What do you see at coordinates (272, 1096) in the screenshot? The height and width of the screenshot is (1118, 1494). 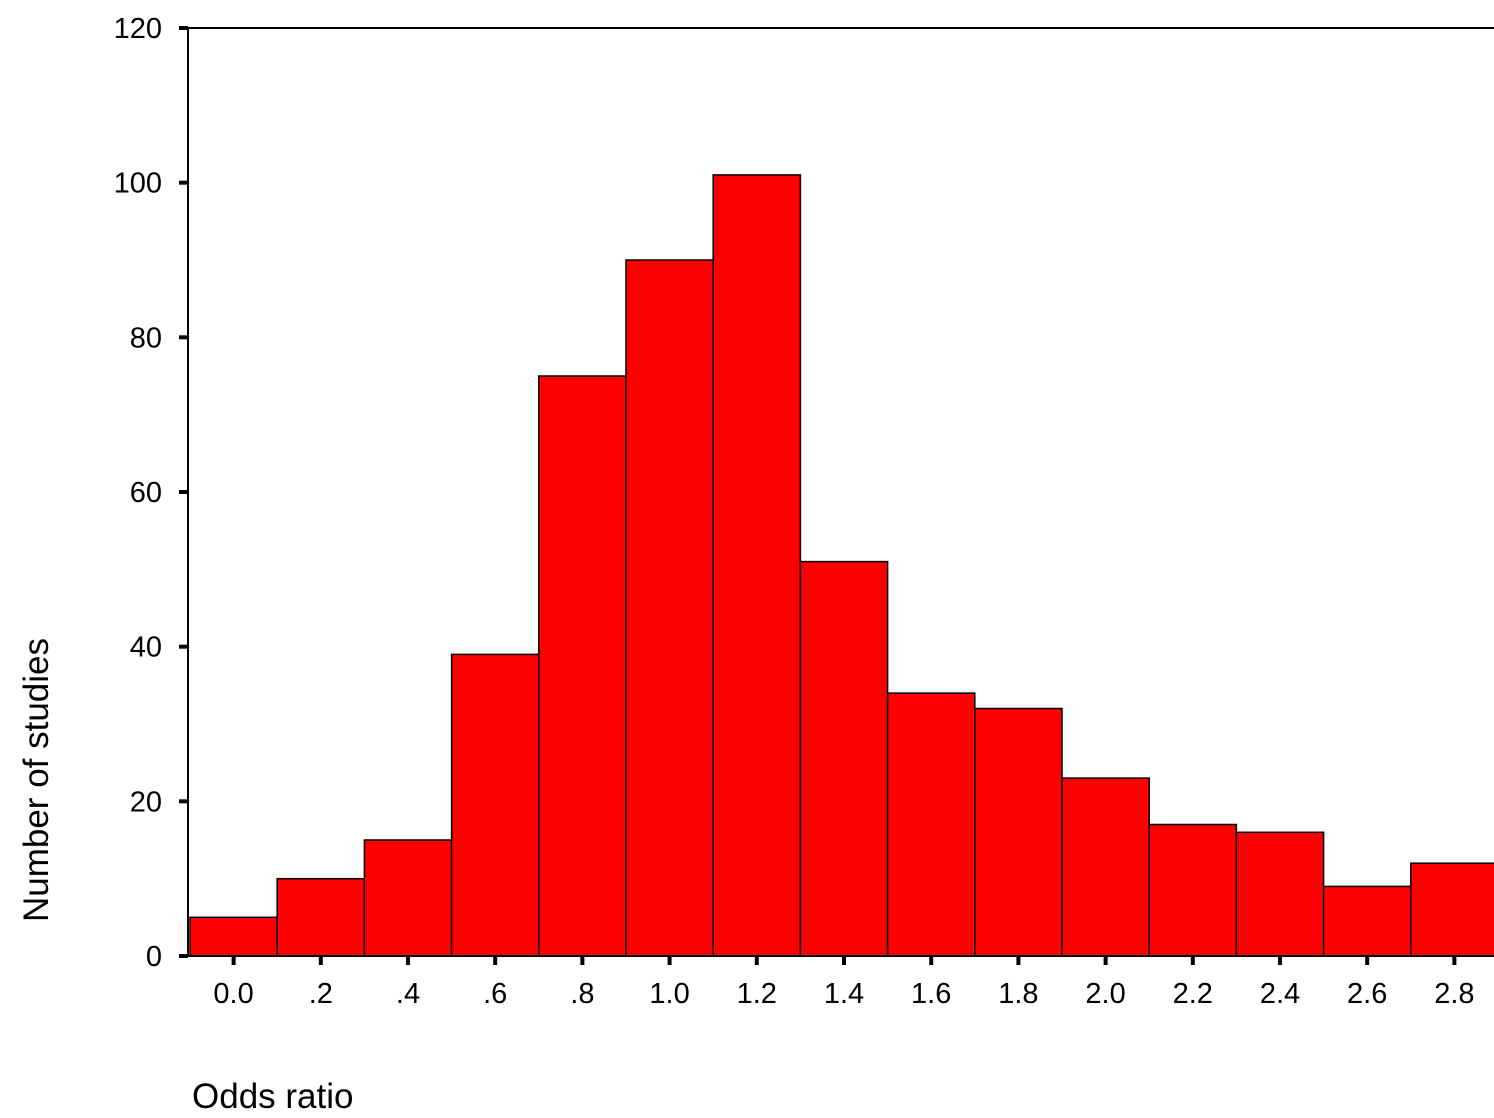 I see `x-axis-title: Odds ratio` at bounding box center [272, 1096].